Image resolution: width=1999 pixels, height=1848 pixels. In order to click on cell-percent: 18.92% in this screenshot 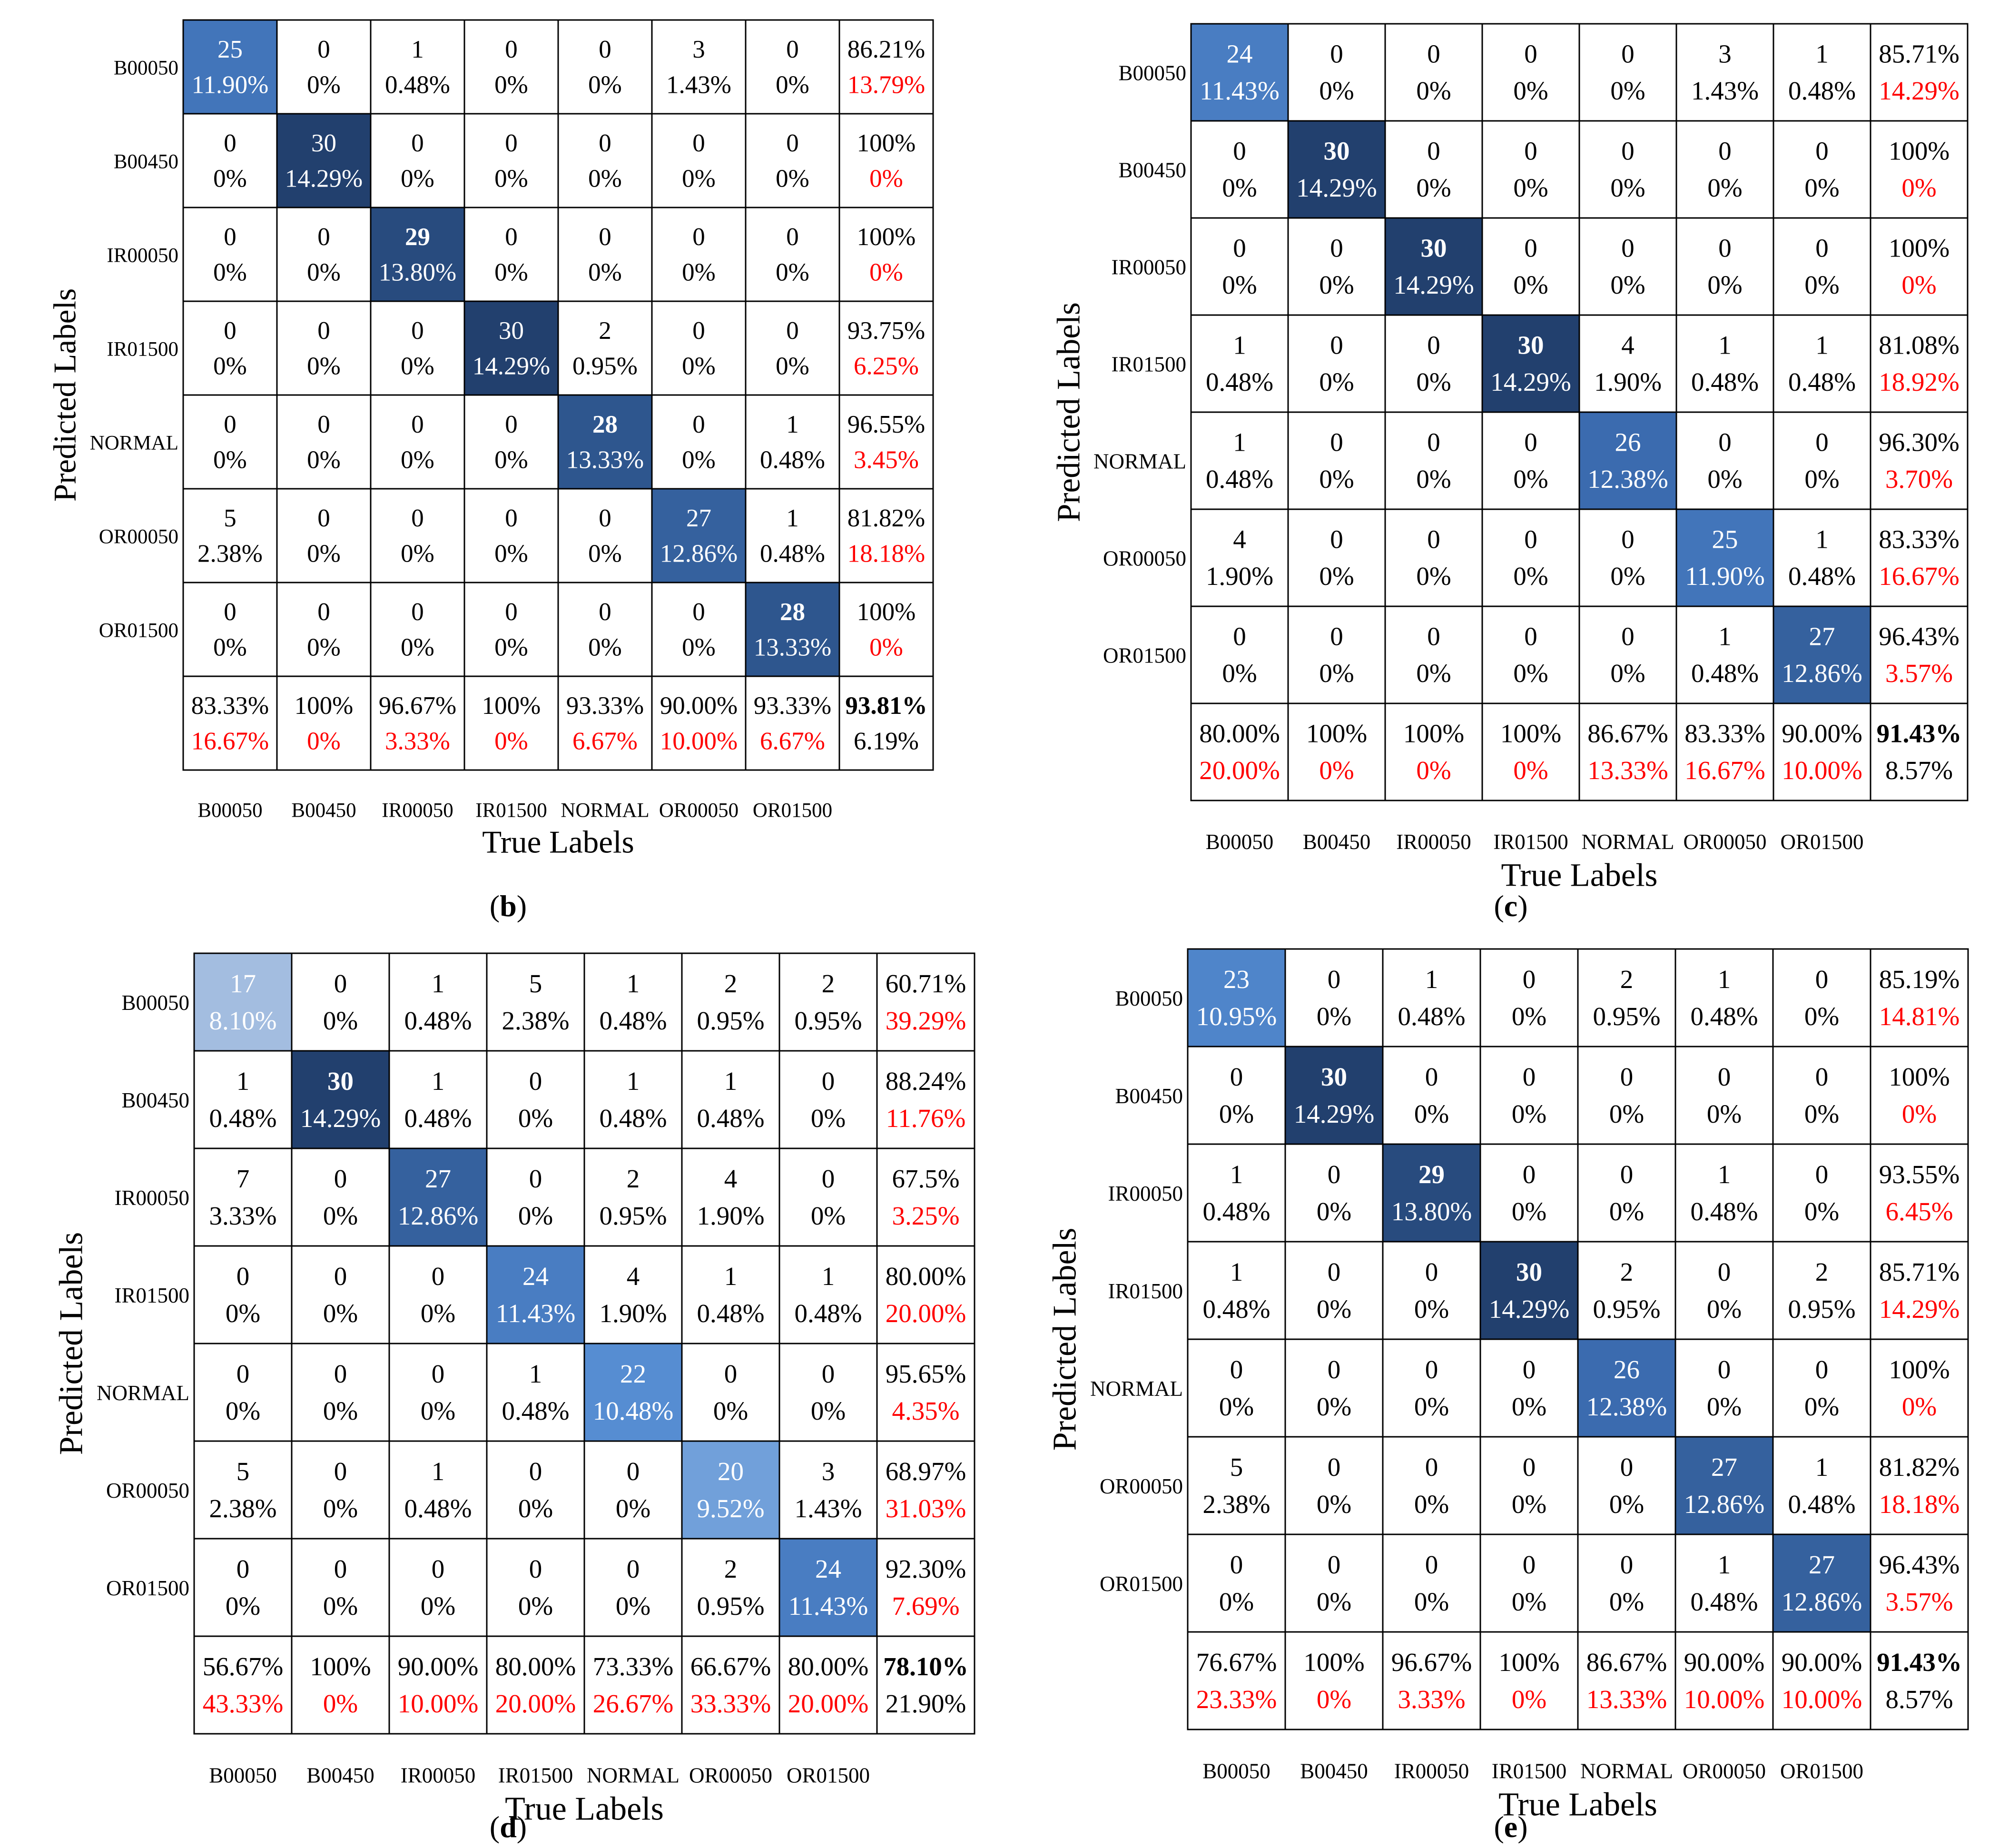, I will do `click(1919, 382)`.